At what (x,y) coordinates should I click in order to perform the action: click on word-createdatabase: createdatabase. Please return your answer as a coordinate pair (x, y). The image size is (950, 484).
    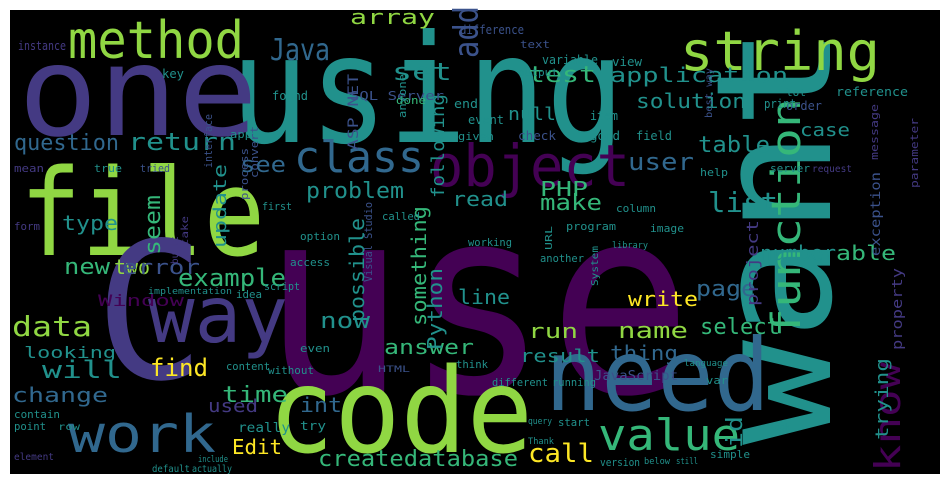
    Looking at the image, I should click on (418, 459).